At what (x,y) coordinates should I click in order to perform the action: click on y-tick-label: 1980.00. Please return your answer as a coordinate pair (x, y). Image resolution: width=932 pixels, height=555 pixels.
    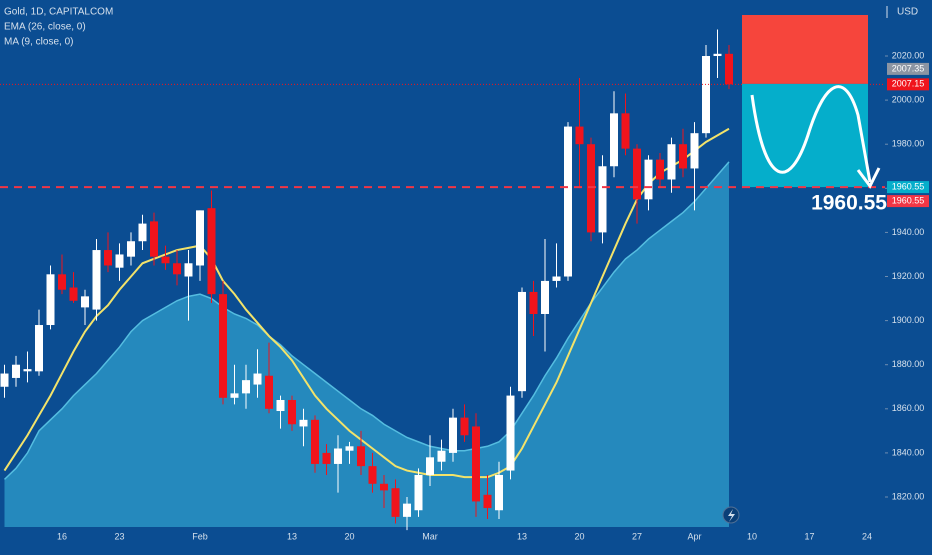
    Looking at the image, I should click on (908, 144).